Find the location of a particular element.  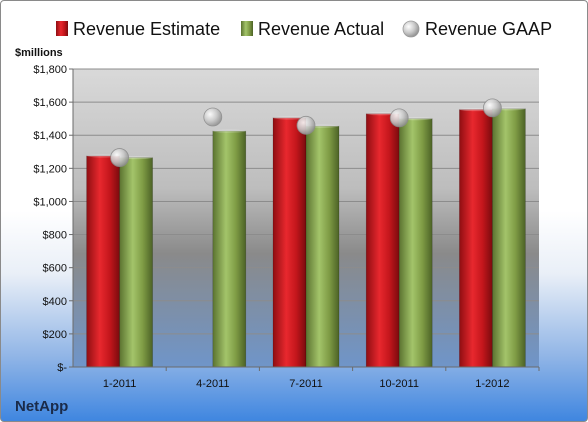

legend-label-gaap: Revenue GAAP is located at coordinates (488, 29).